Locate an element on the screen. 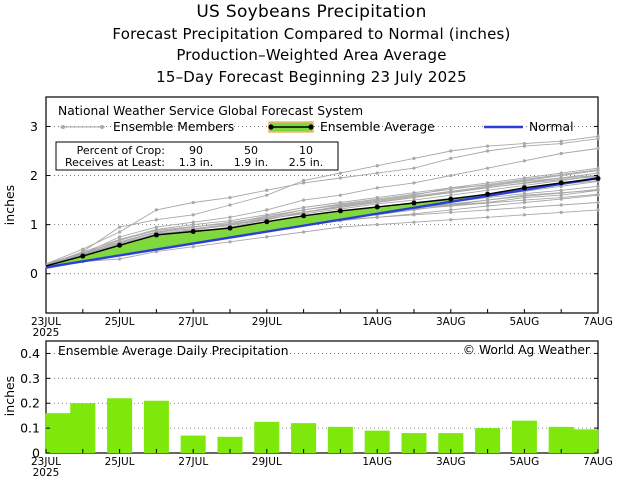 This screenshot has width=623, height=482. cumulative-legend: Ensemble Members Ensemble Average Normal is located at coordinates (317, 127).